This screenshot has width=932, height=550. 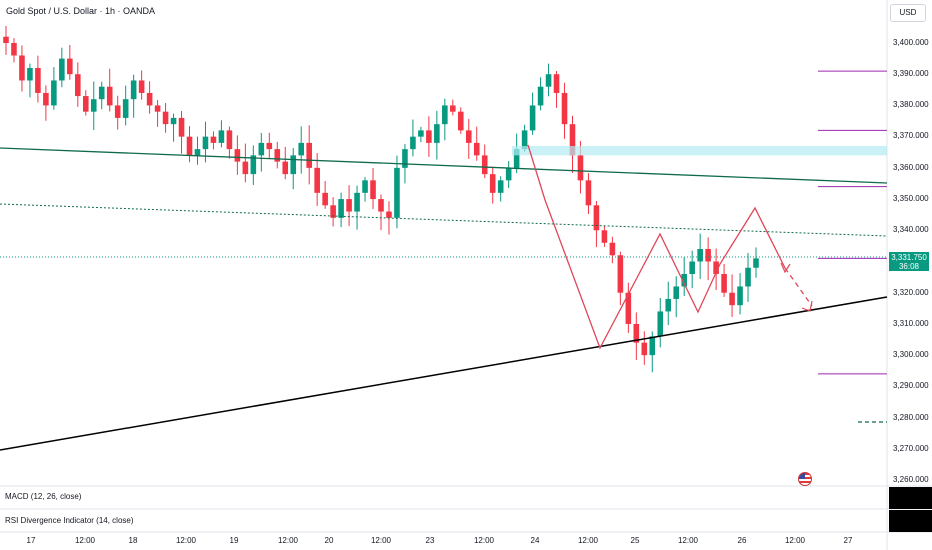 I want to click on price-tick-label: 3,380.000, so click(x=911, y=104).